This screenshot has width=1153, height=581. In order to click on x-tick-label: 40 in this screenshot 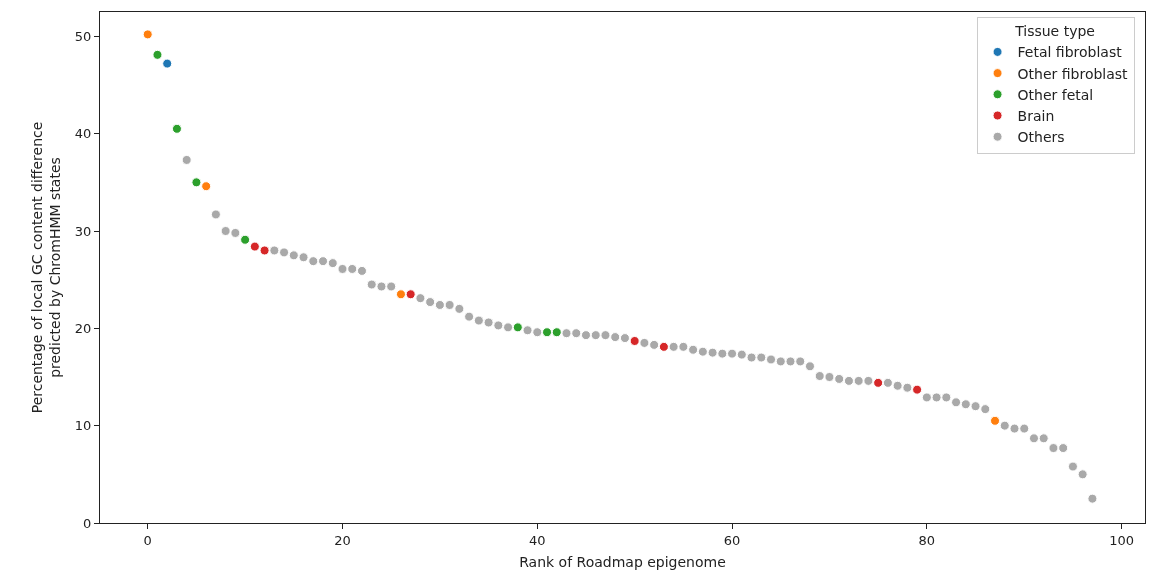, I will do `click(537, 540)`.